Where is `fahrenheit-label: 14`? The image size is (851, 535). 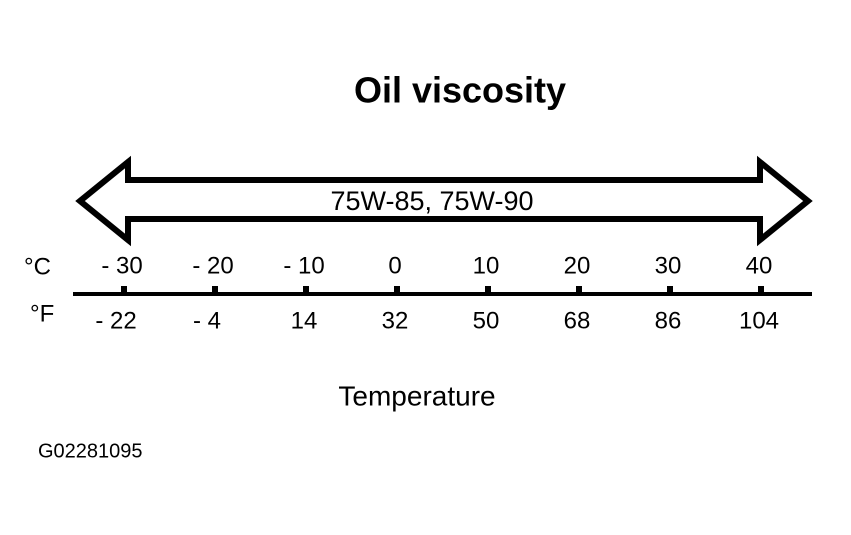
fahrenheit-label: 14 is located at coordinates (304, 320).